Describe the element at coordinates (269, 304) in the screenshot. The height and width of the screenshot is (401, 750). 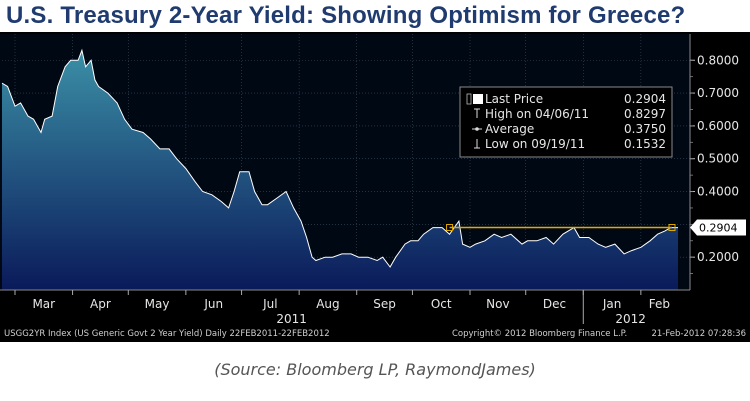
I see `x-tick-label: Jul` at that location.